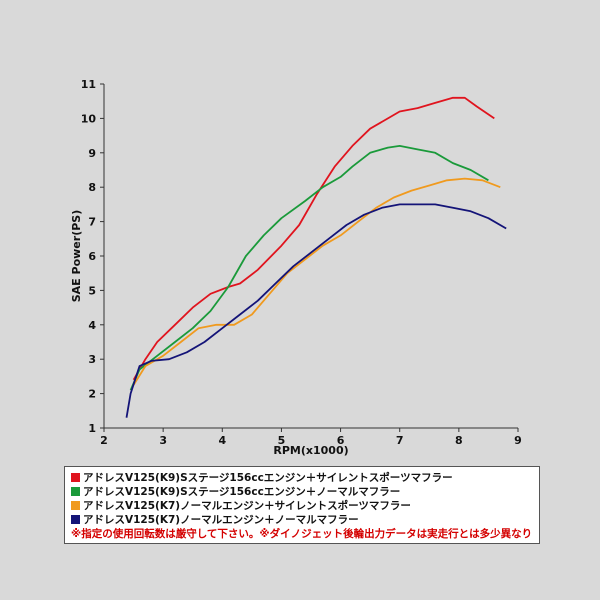  I want to click on y-tick-label: 5, so click(92, 290).